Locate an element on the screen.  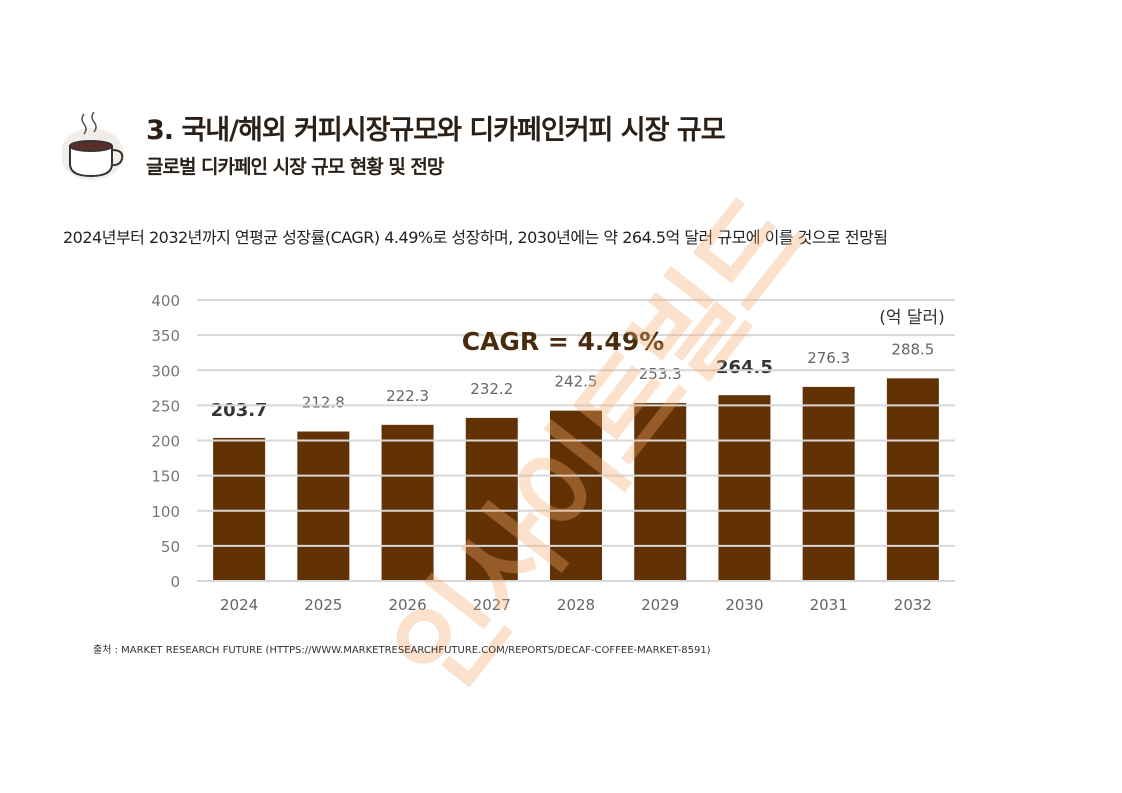
y-tick-label: 400 is located at coordinates (165, 301).